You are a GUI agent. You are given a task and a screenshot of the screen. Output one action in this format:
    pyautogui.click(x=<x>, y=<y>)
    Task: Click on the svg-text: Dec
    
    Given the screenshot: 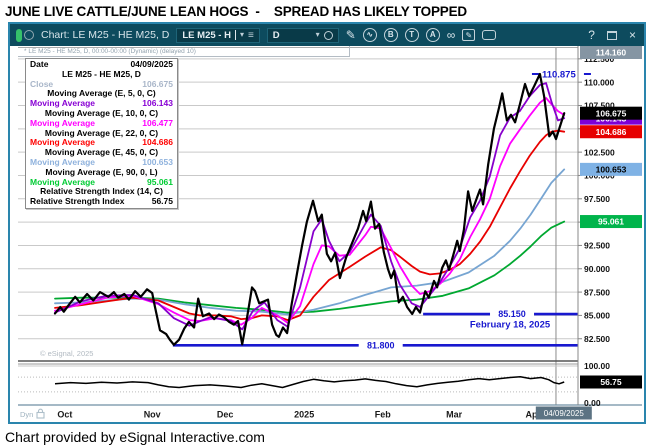 What is the action you would take?
    pyautogui.click(x=225, y=415)
    